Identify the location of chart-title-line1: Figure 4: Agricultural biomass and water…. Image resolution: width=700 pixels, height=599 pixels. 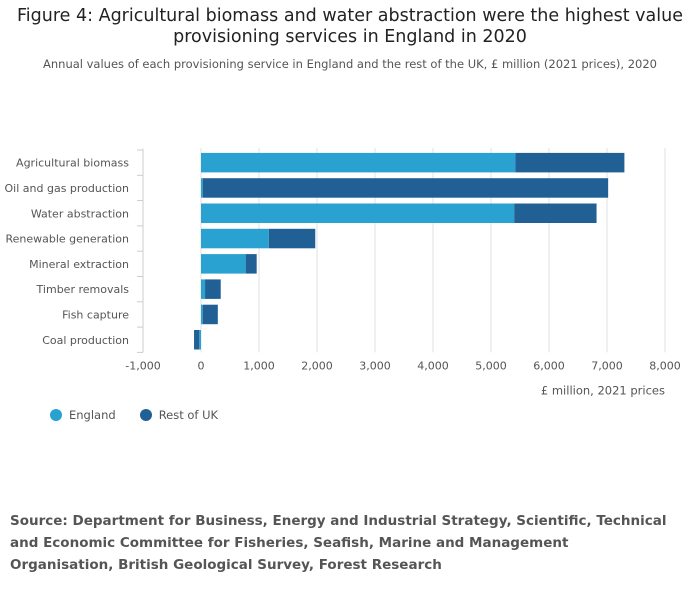
(350, 16).